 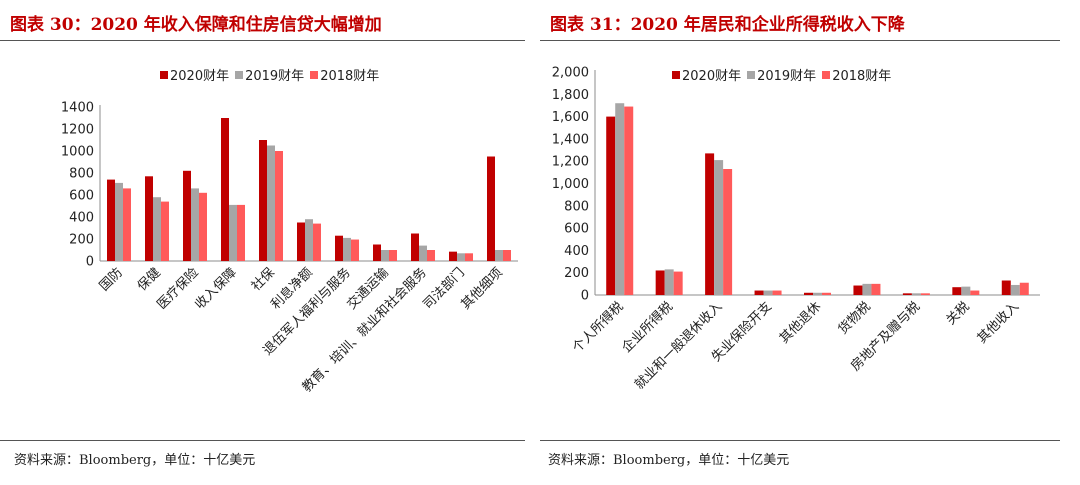 What do you see at coordinates (262, 40) in the screenshot?
I see `title-rule-left` at bounding box center [262, 40].